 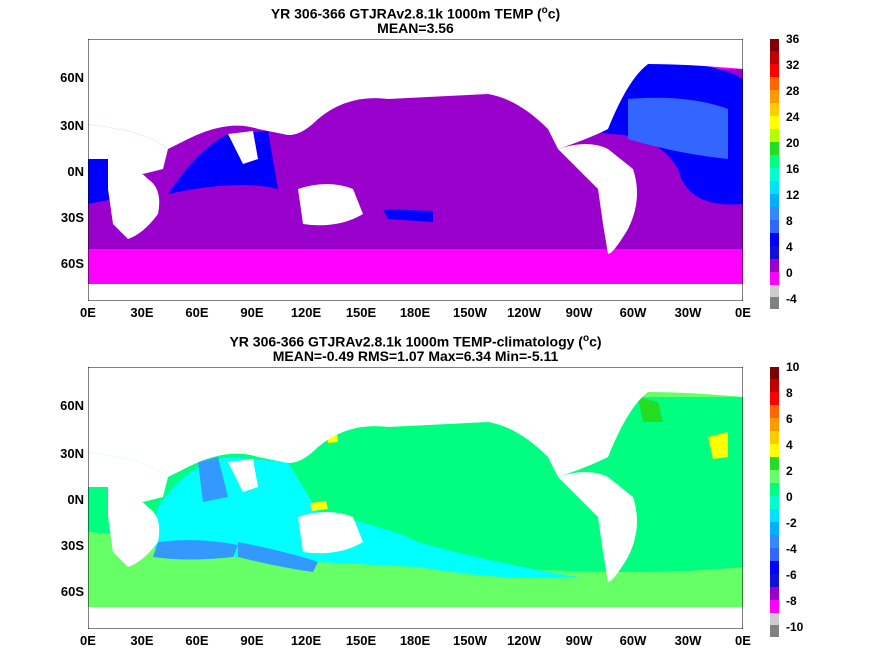 What do you see at coordinates (415, 312) in the screenshot?
I see `top-lon-label: 180E` at bounding box center [415, 312].